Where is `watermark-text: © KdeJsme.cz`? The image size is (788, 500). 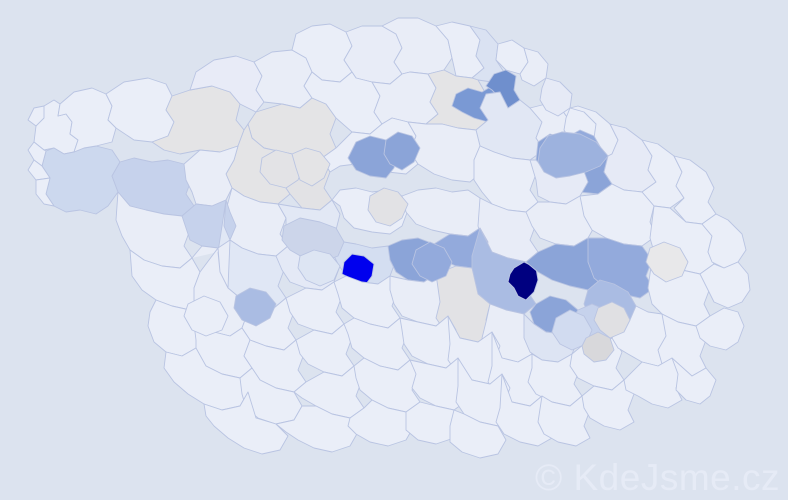 watermark-text: © KdeJsme.cz is located at coordinates (657, 477).